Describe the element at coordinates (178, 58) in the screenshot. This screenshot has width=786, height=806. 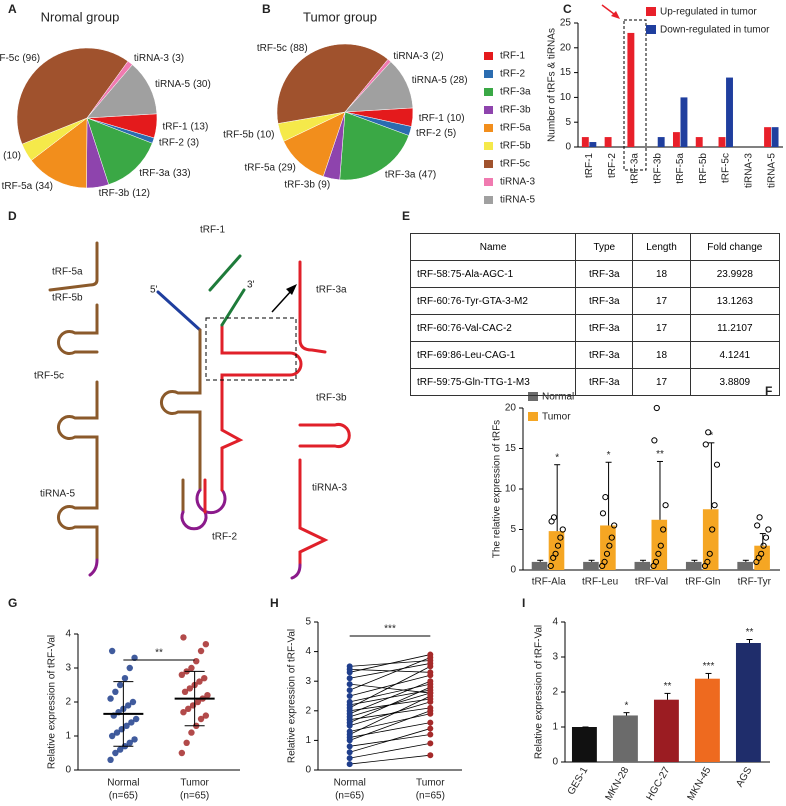
I see `slice-value: (3)` at that location.